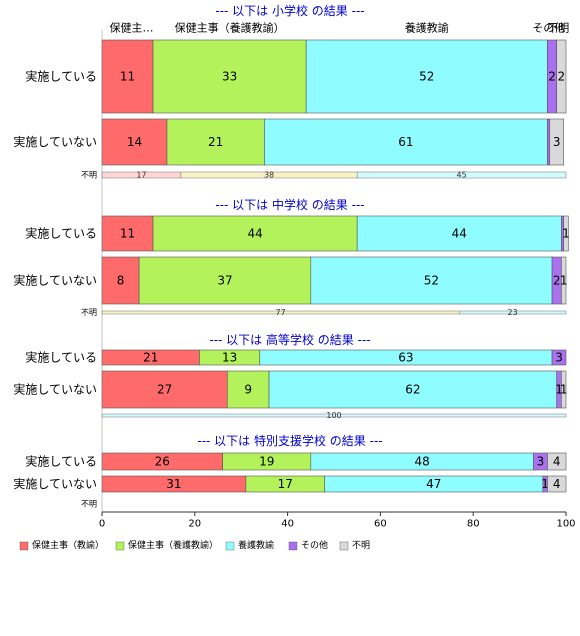  Describe the element at coordinates (173, 484) in the screenshot. I see `data-label: 31` at that location.